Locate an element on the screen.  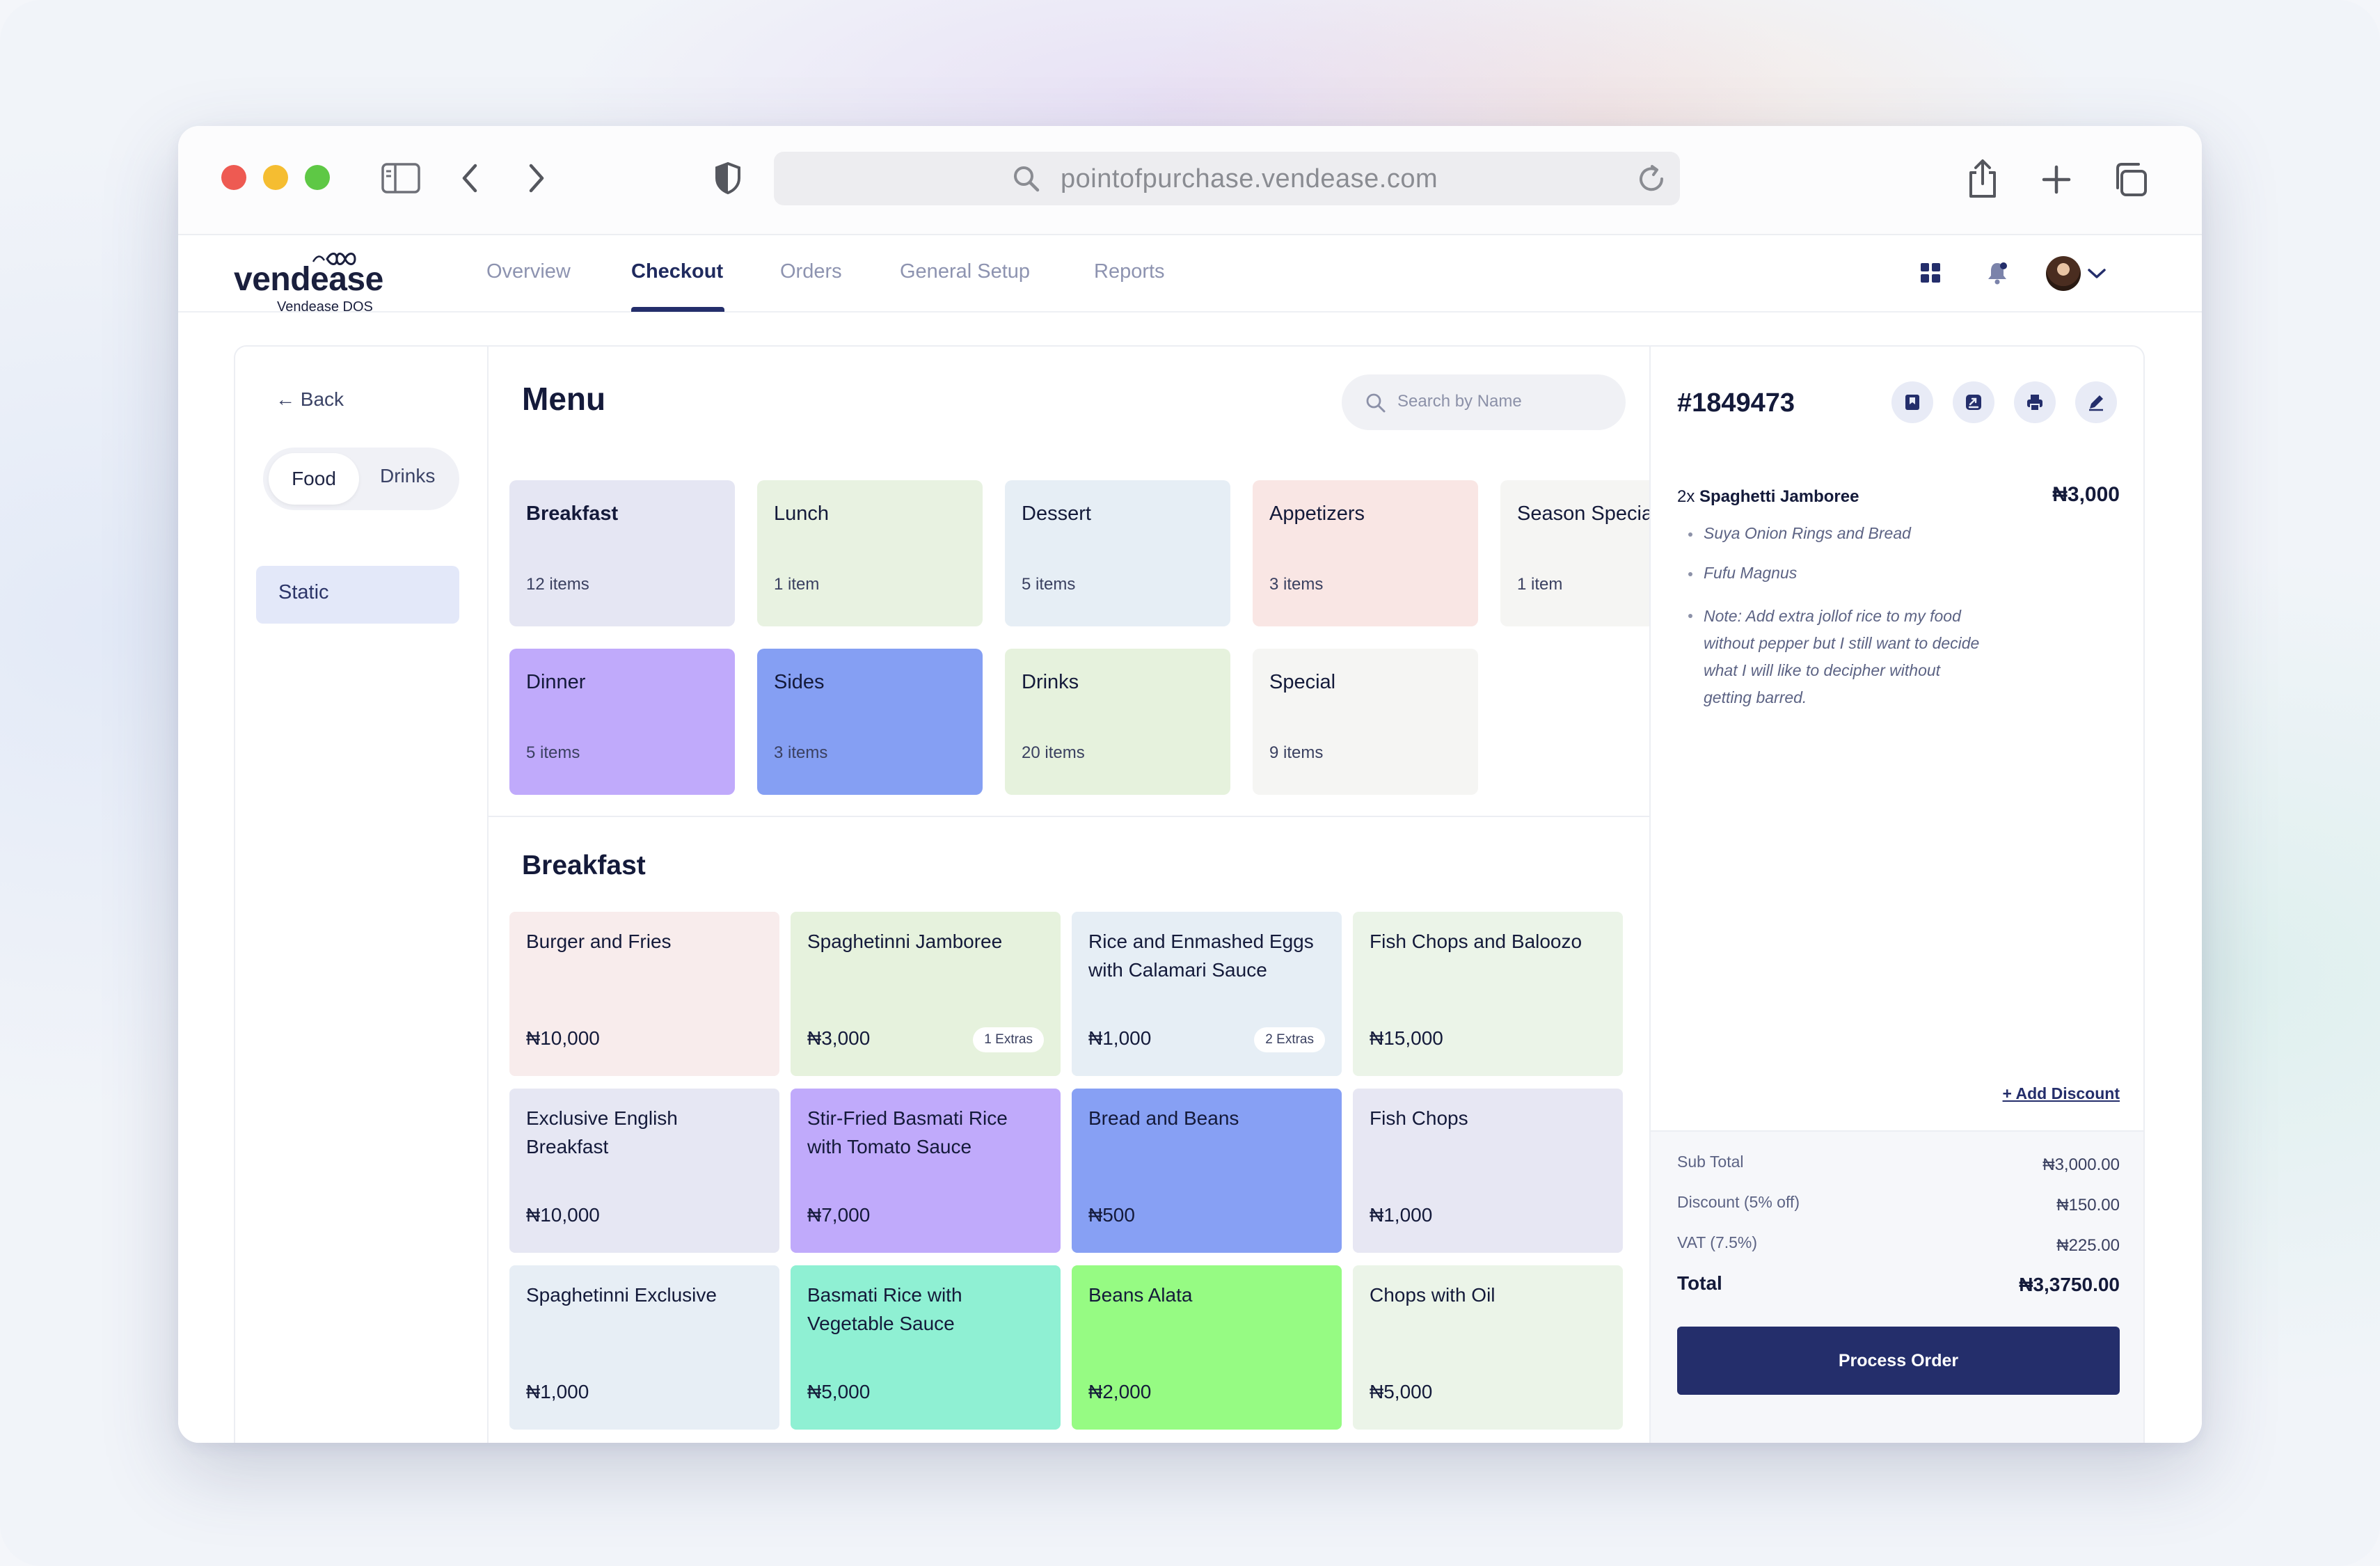
menu-item-name: Fish Chops and Baloozo is located at coordinates (1476, 941).